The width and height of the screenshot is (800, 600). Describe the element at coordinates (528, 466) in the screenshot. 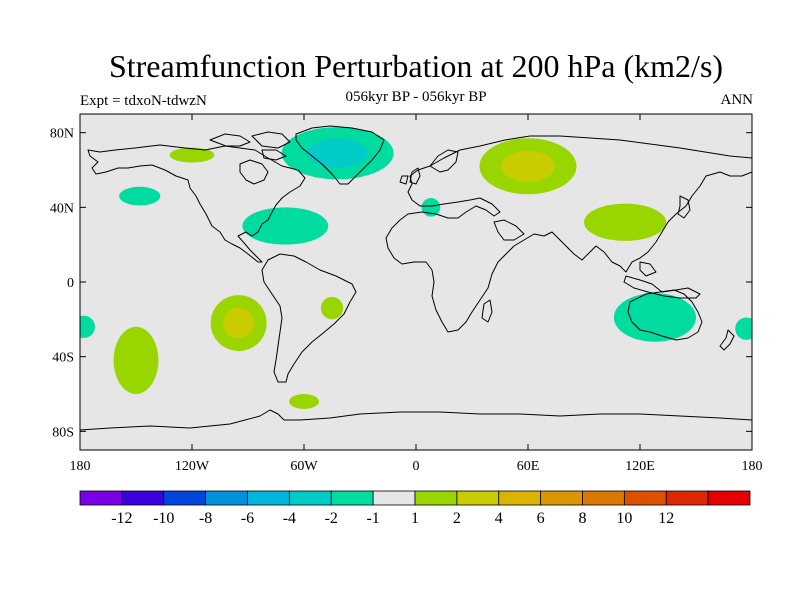

I see `x-tick-label: 60E` at that location.